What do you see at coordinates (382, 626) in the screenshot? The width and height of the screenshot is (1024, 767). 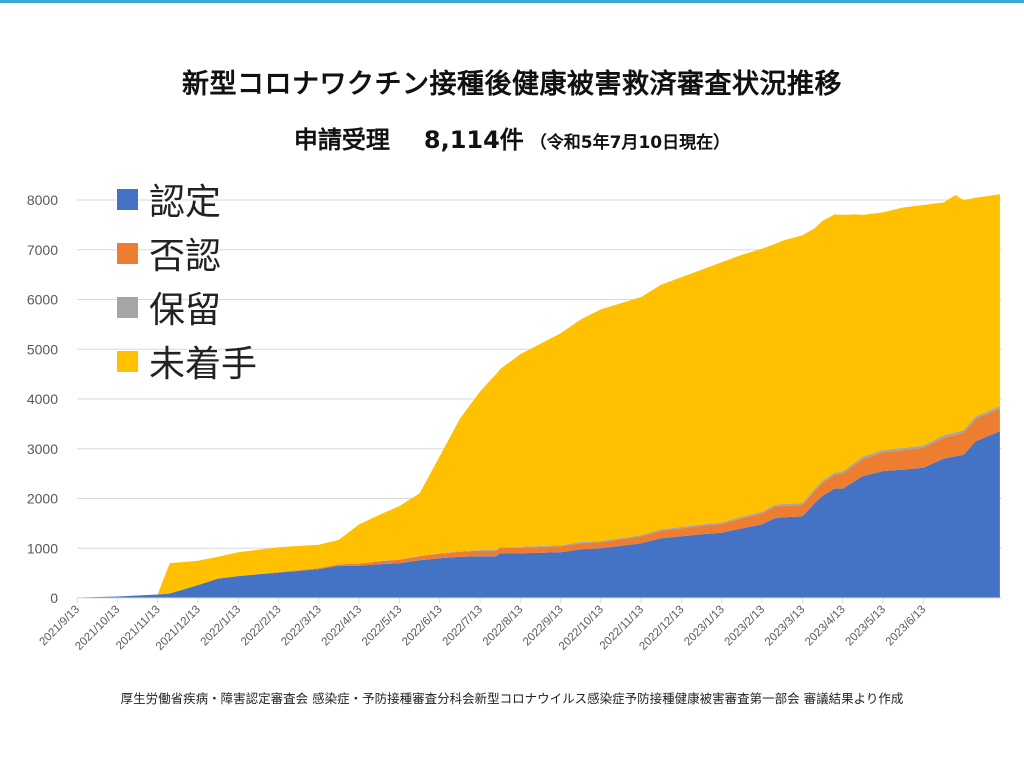 I see `x-tick-label: 2022/5/13` at bounding box center [382, 626].